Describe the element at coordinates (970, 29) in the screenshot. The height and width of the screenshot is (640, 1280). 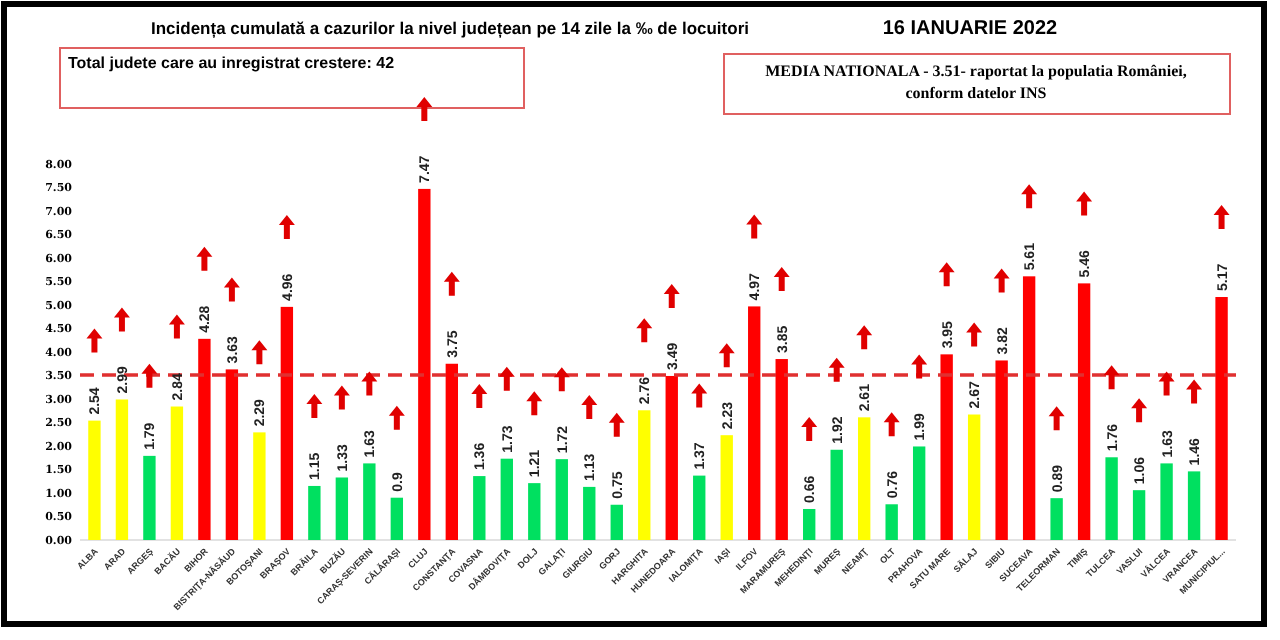
I see `chart-subtitle: 16 IANUARIE 2022` at that location.